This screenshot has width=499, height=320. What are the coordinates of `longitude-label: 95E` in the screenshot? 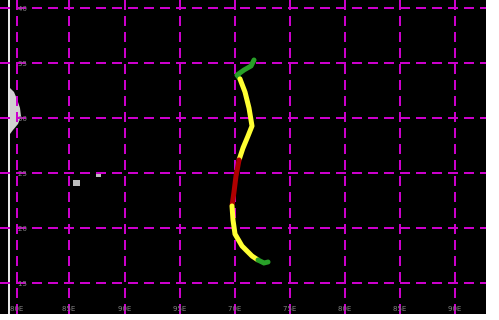 It's located at (179, 309).